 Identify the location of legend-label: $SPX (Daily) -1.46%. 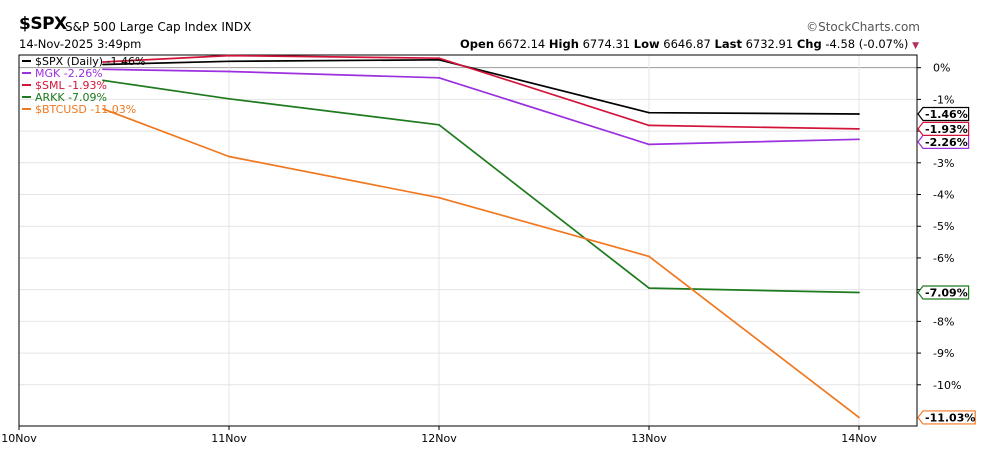
(90, 61).